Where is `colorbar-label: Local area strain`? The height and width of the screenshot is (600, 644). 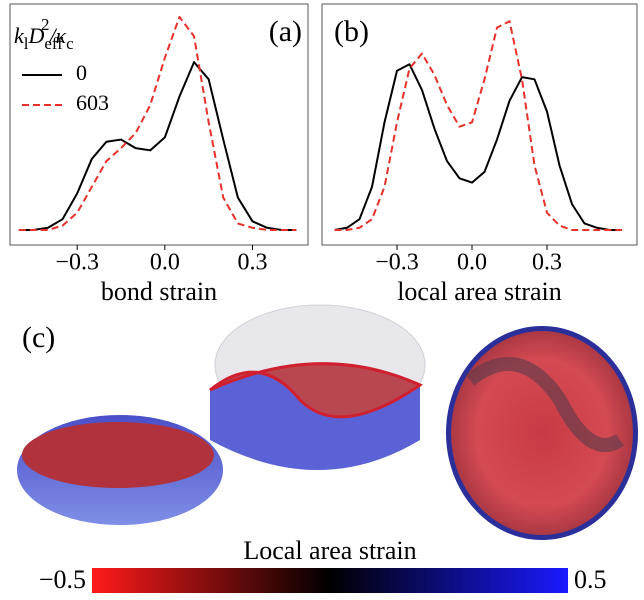 colorbar-label: Local area strain is located at coordinates (329, 550).